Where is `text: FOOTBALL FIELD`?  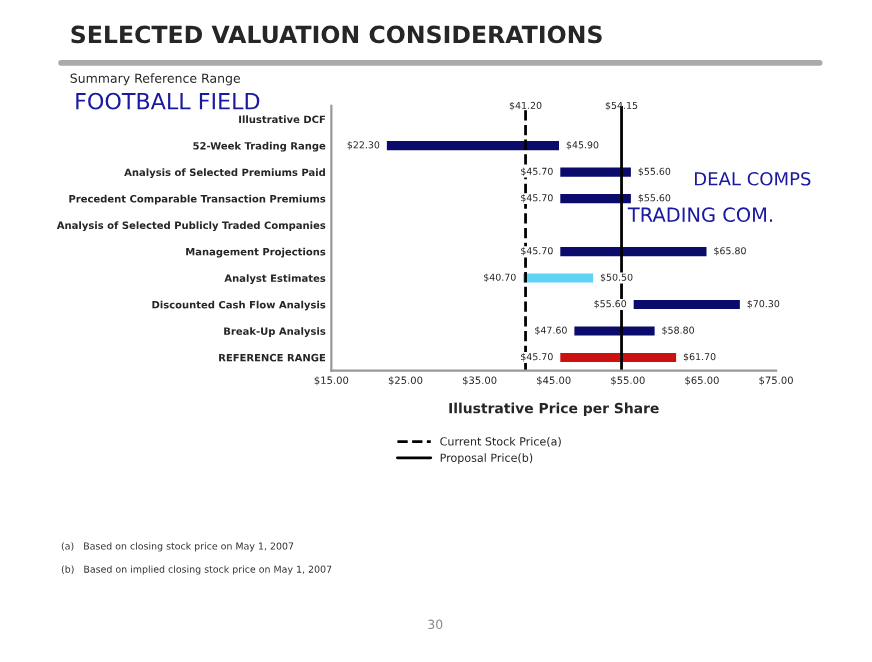 text: FOOTBALL FIELD is located at coordinates (168, 101).